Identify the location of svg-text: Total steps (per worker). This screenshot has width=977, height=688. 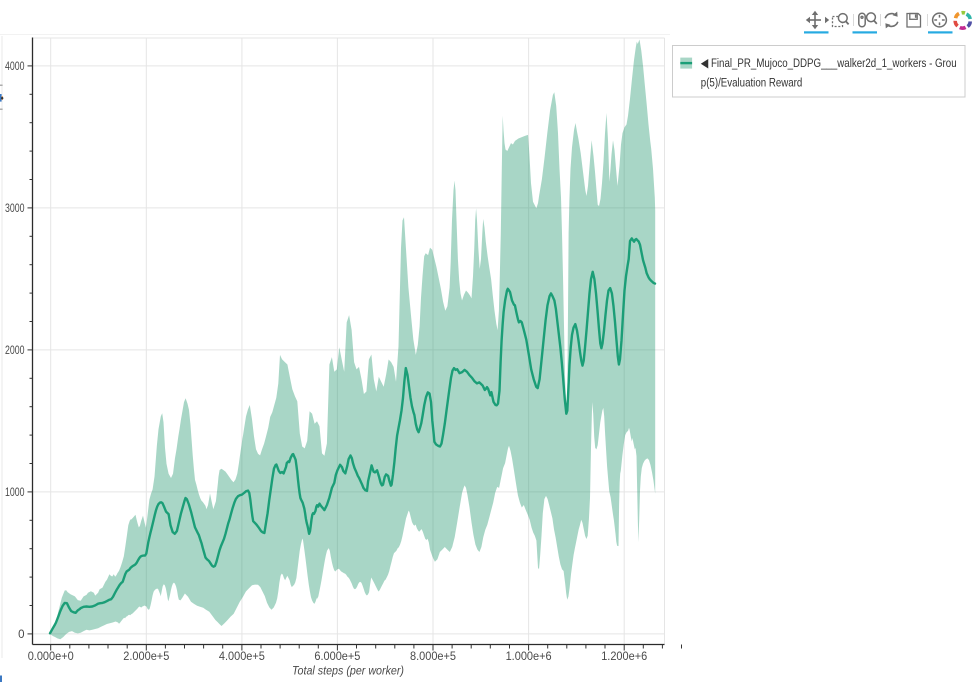
(348, 671).